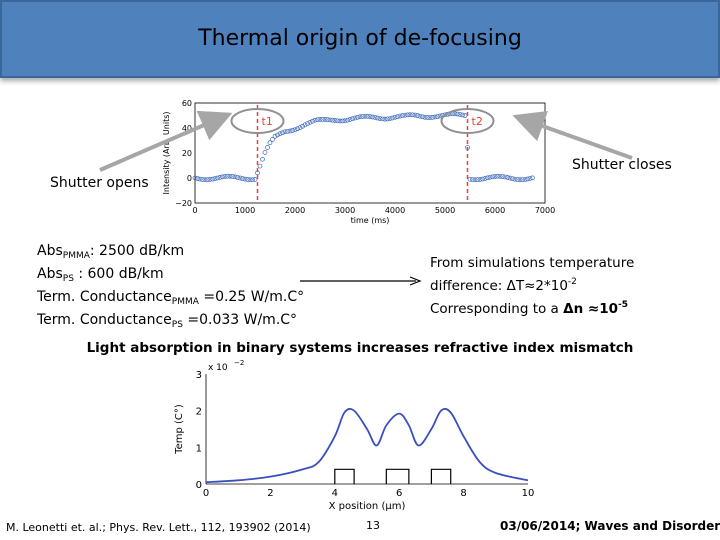  What do you see at coordinates (370, 220) in the screenshot?
I see `x-axis-label: time (ms)` at bounding box center [370, 220].